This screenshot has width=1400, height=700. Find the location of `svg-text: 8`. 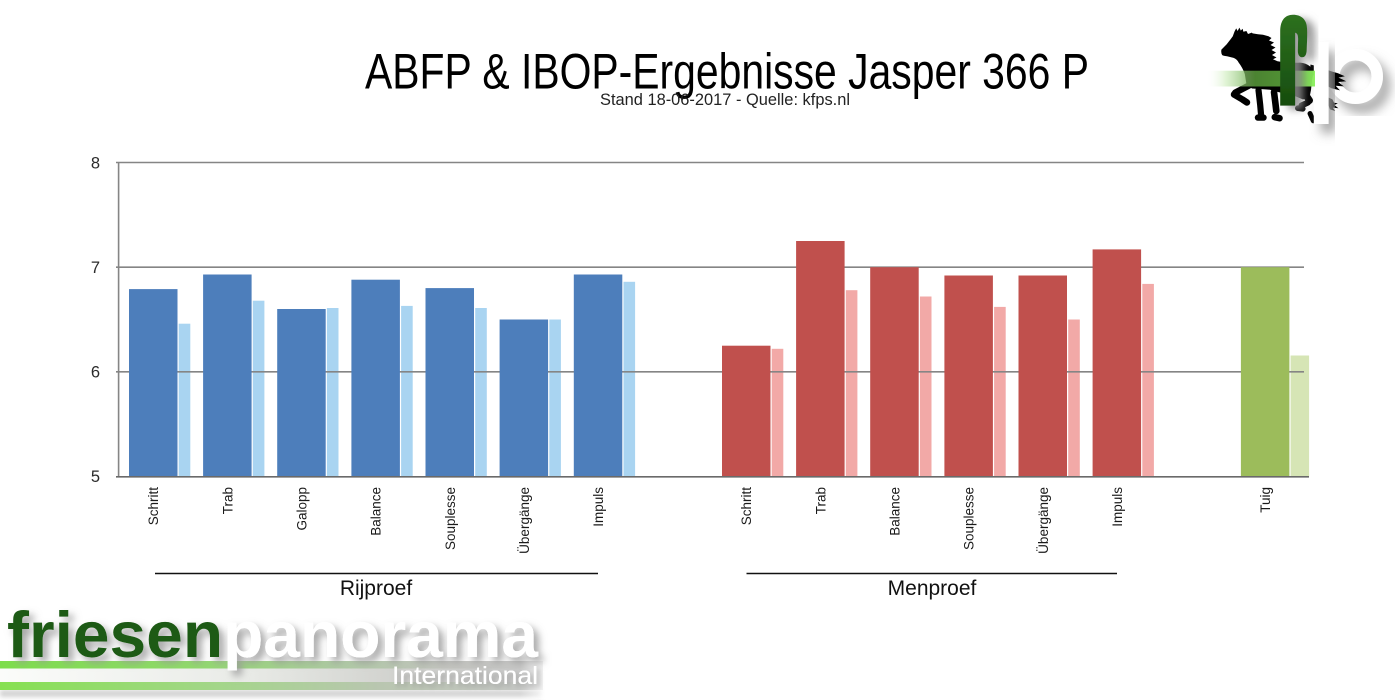

svg-text: 8 is located at coordinates (95, 164).